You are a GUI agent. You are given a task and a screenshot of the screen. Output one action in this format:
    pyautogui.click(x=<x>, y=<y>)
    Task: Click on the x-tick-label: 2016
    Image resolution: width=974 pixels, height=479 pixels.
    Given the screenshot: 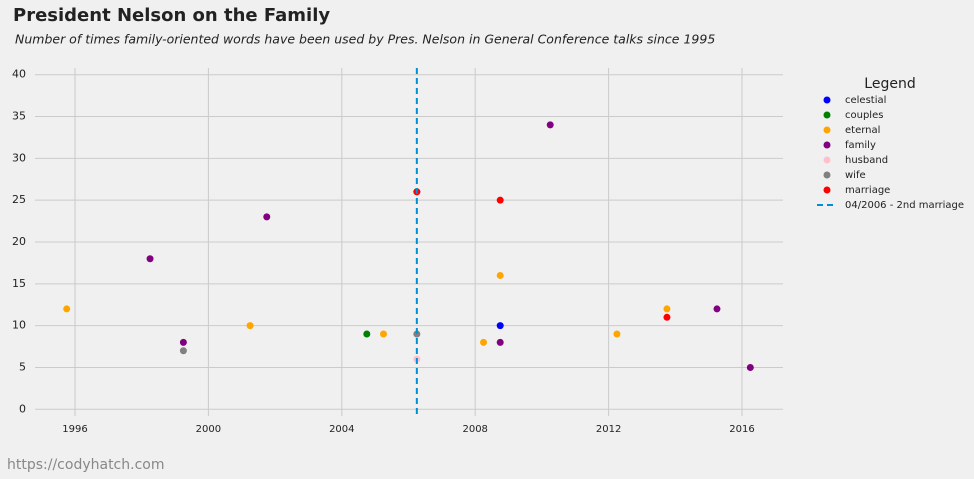 What is the action you would take?
    pyautogui.click(x=741, y=429)
    